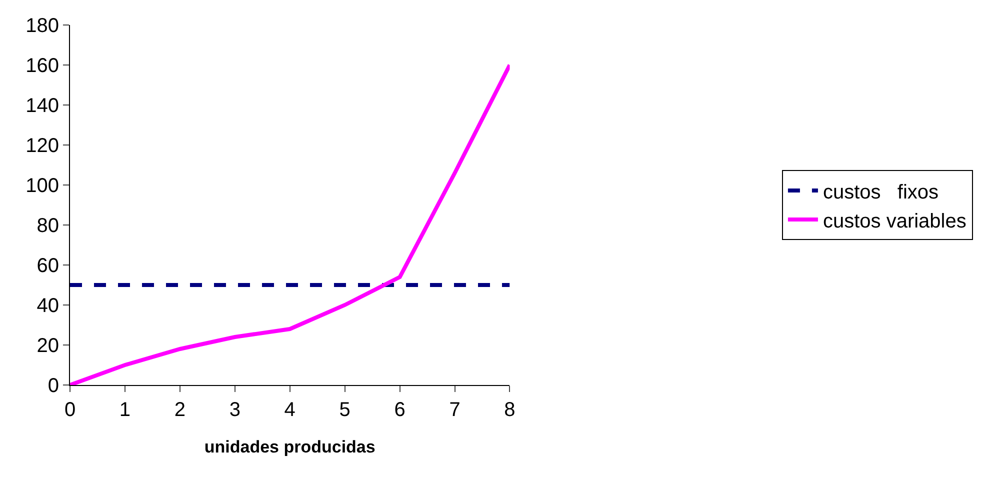 This screenshot has height=480, width=983. Describe the element at coordinates (47, 266) in the screenshot. I see `y-tick-label: 60` at that location.